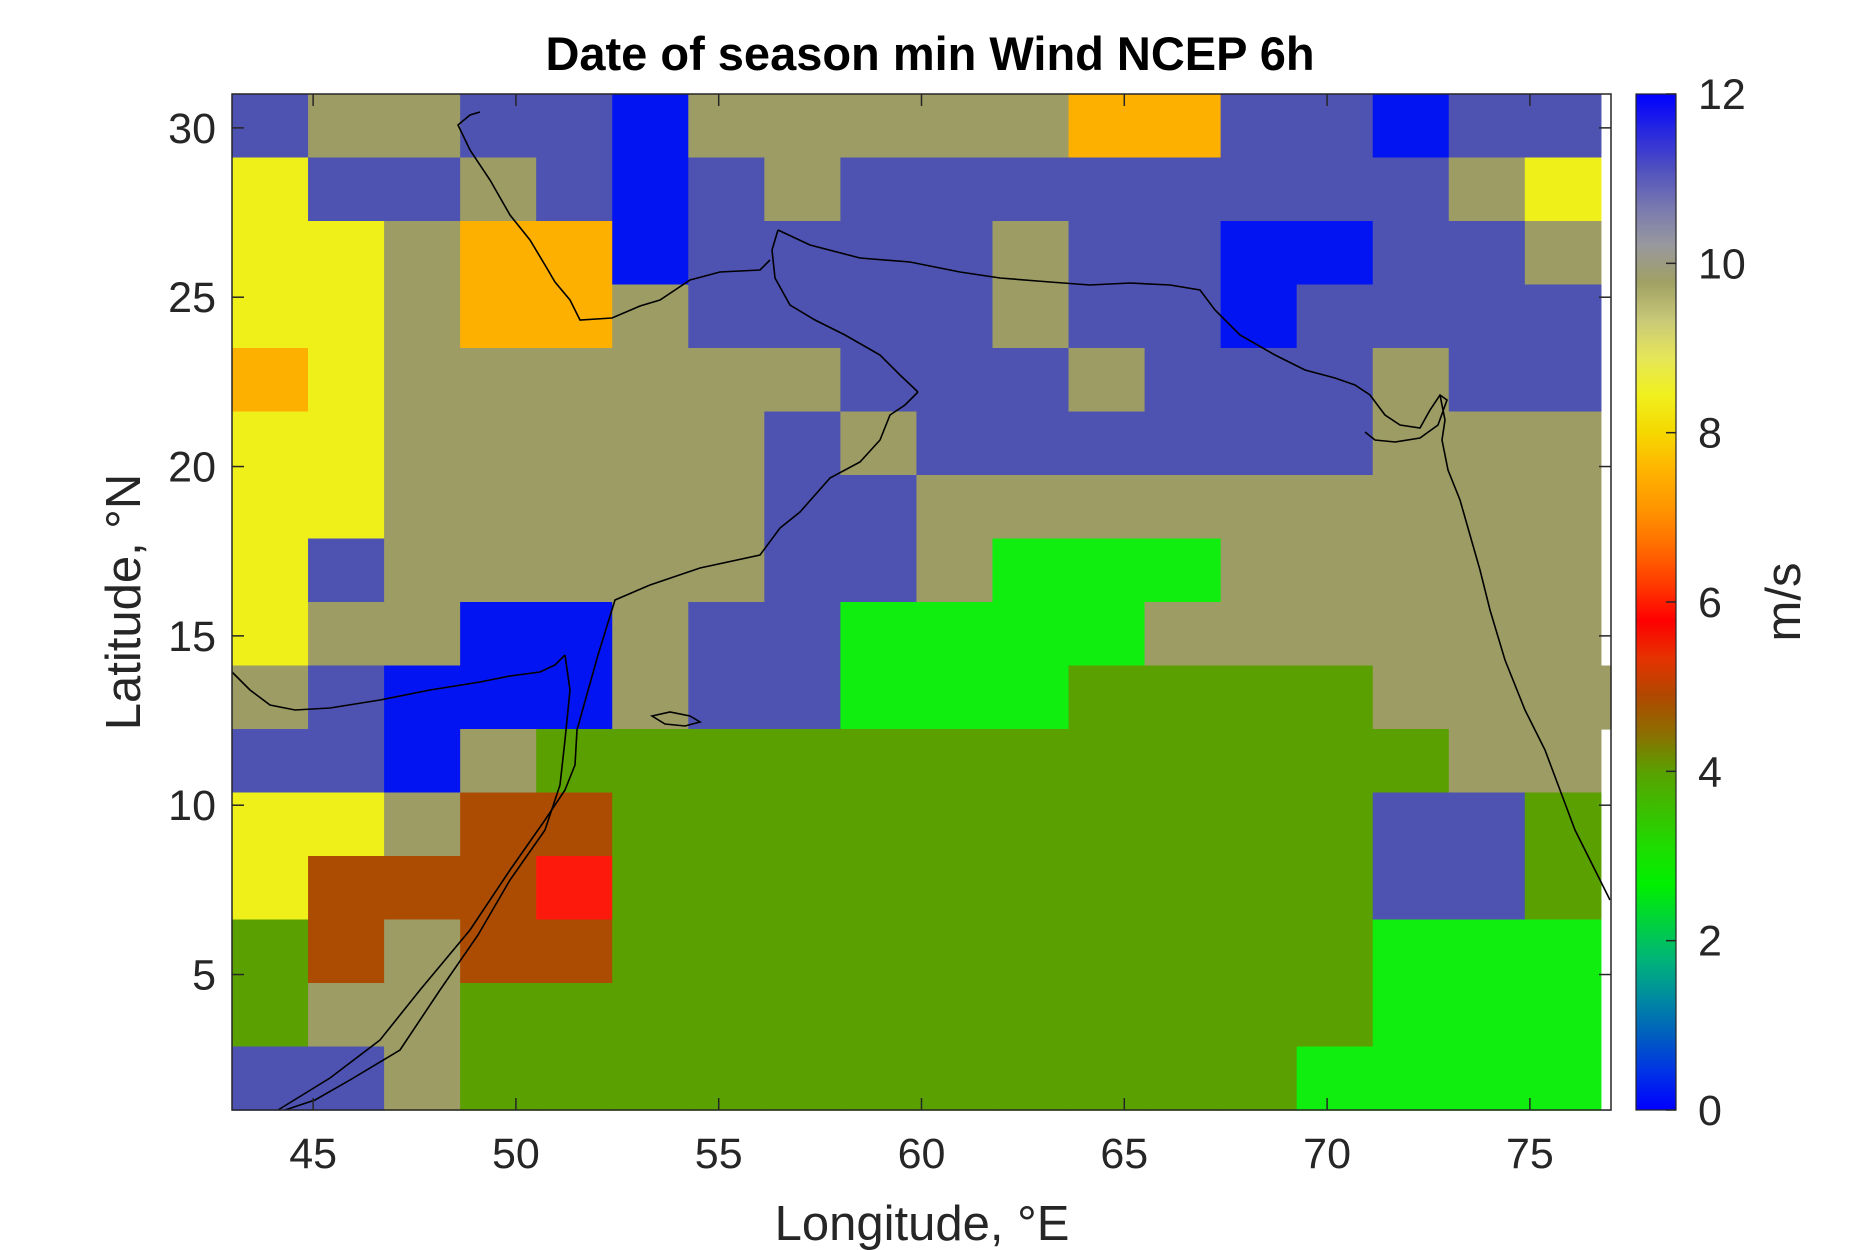  Describe the element at coordinates (124, 602) in the screenshot. I see `y-axis-label: Latitude, °N` at that location.